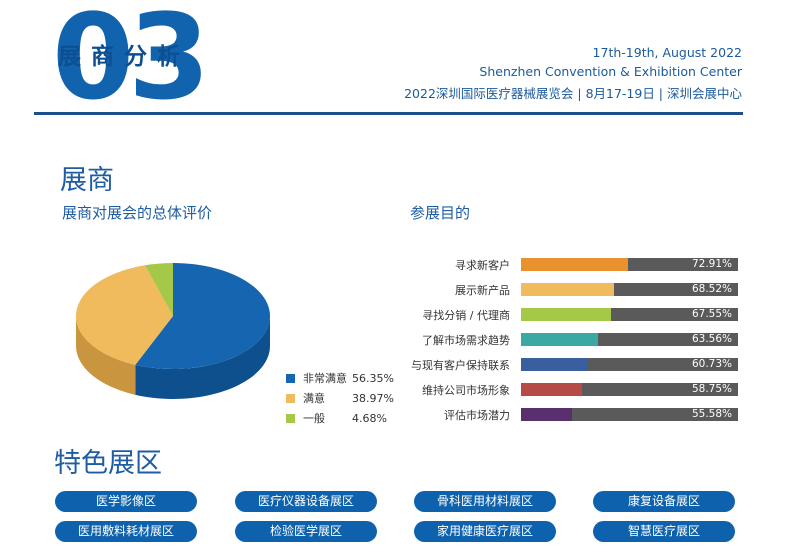  Describe the element at coordinates (610, 71) in the screenshot. I see `event-venue: Shenzhen Convention & Exhibition Center` at that location.